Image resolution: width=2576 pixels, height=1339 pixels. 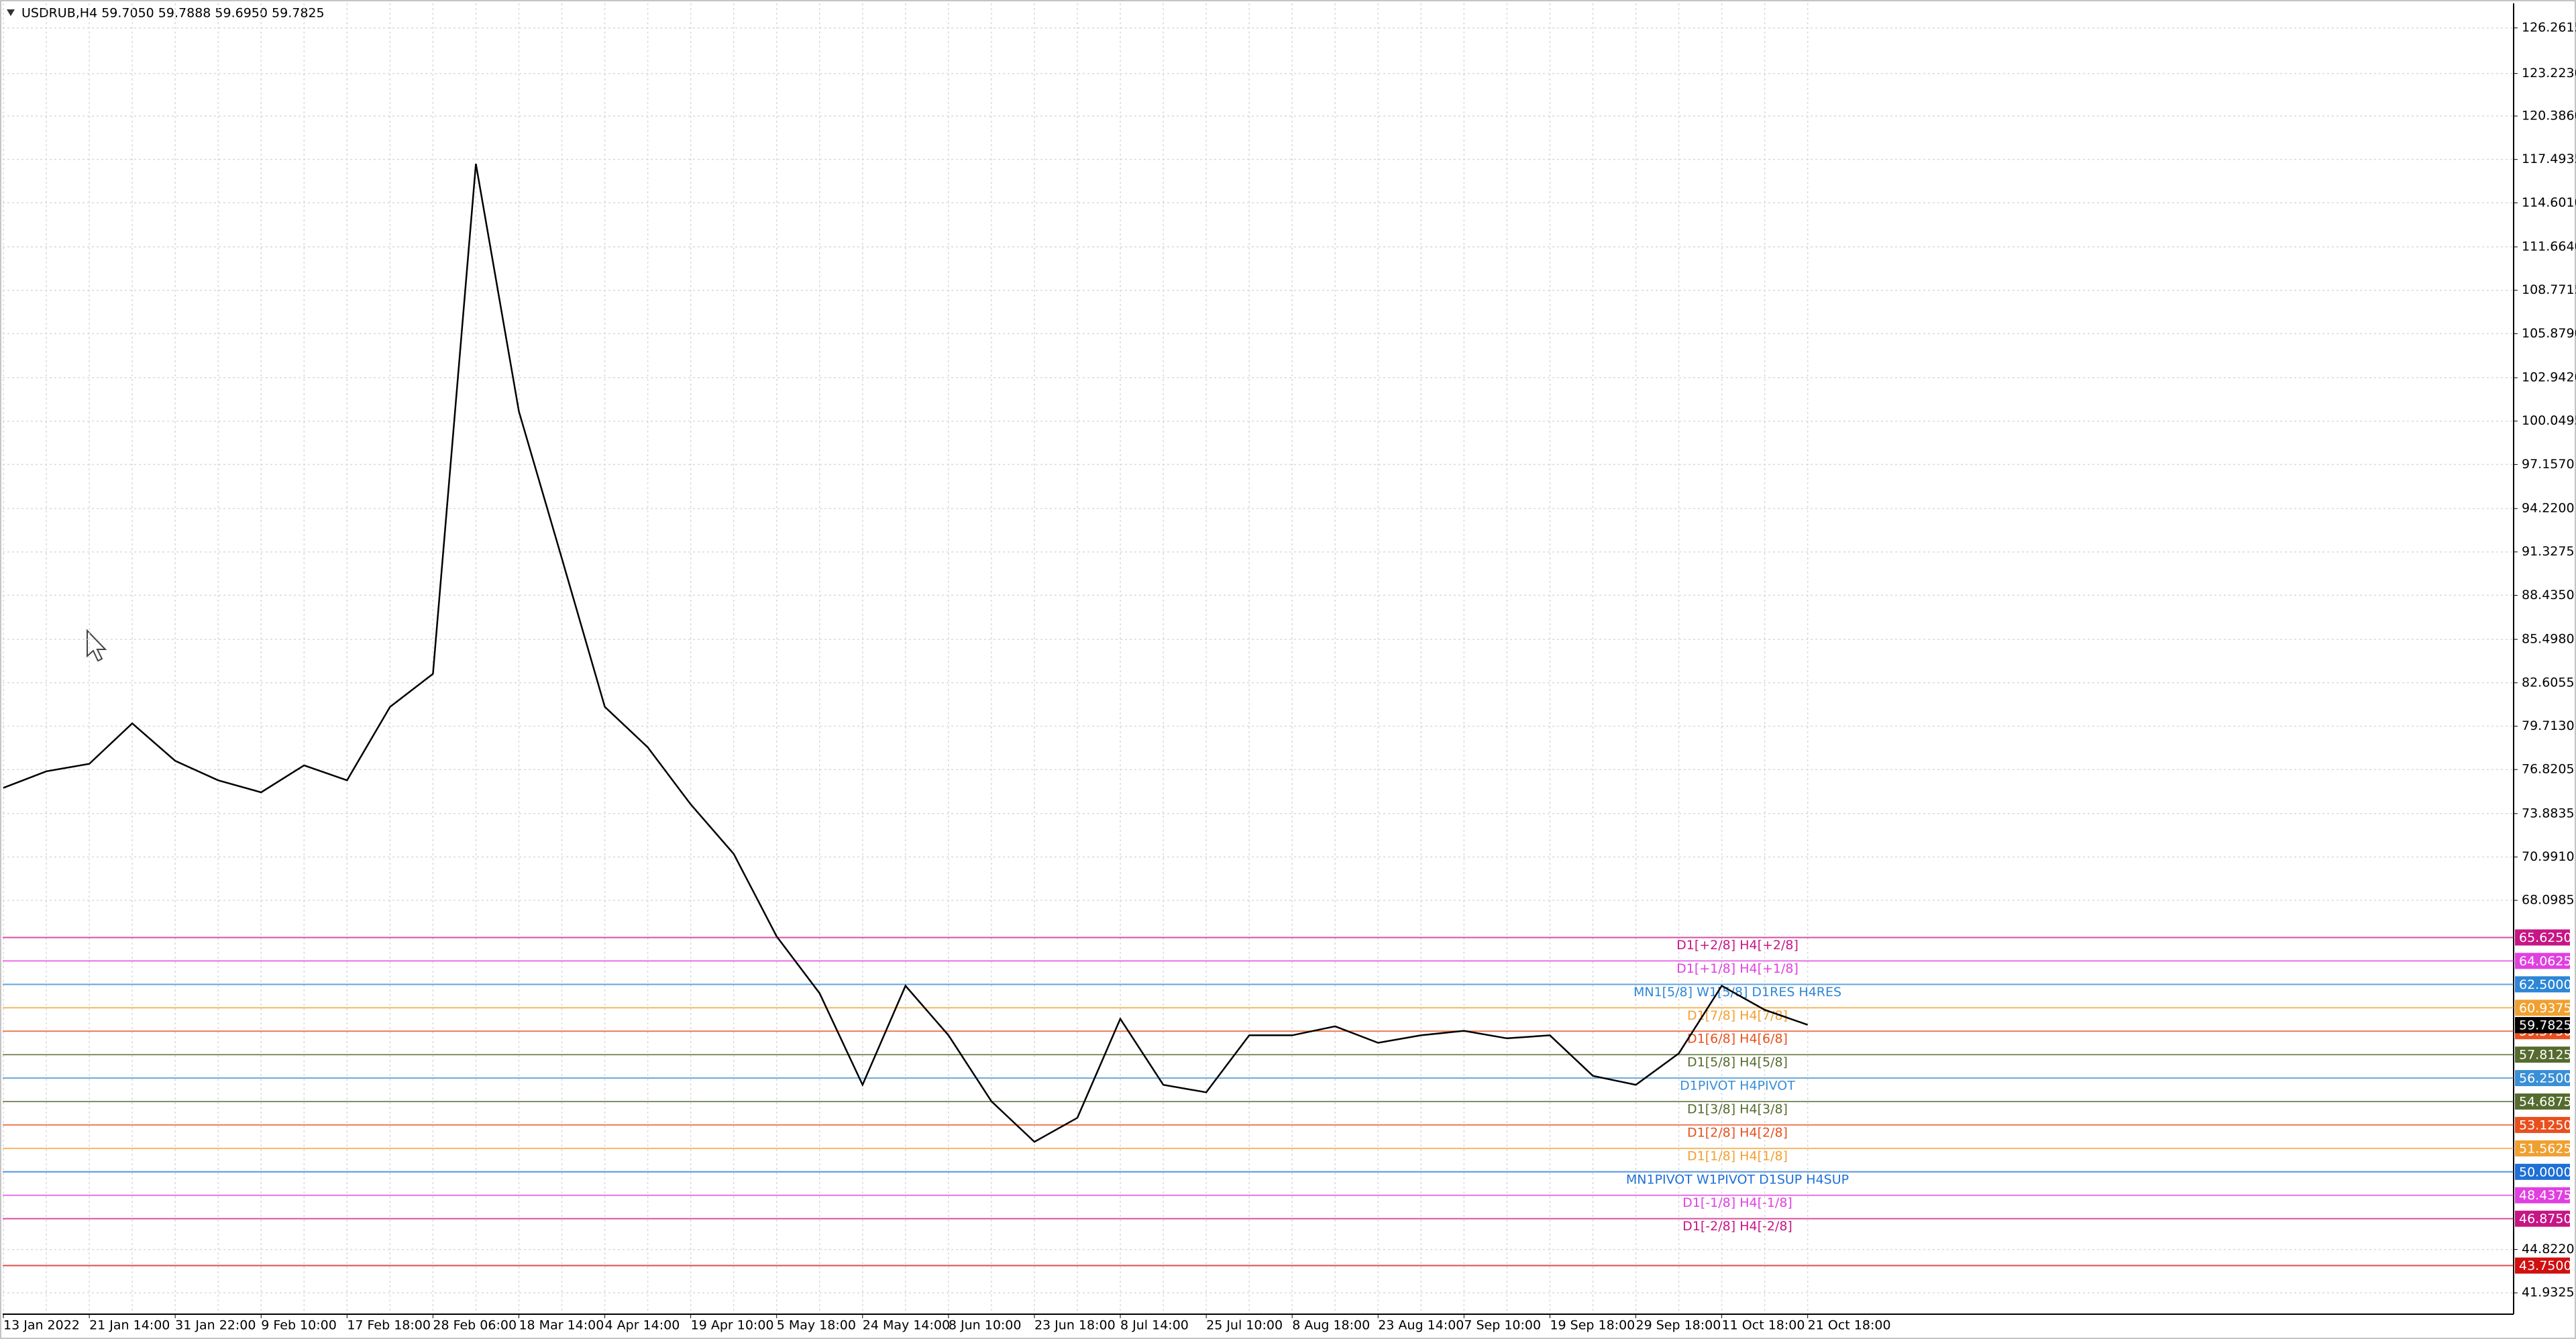 I want to click on level-value: 54.6875, so click(x=2545, y=1101).